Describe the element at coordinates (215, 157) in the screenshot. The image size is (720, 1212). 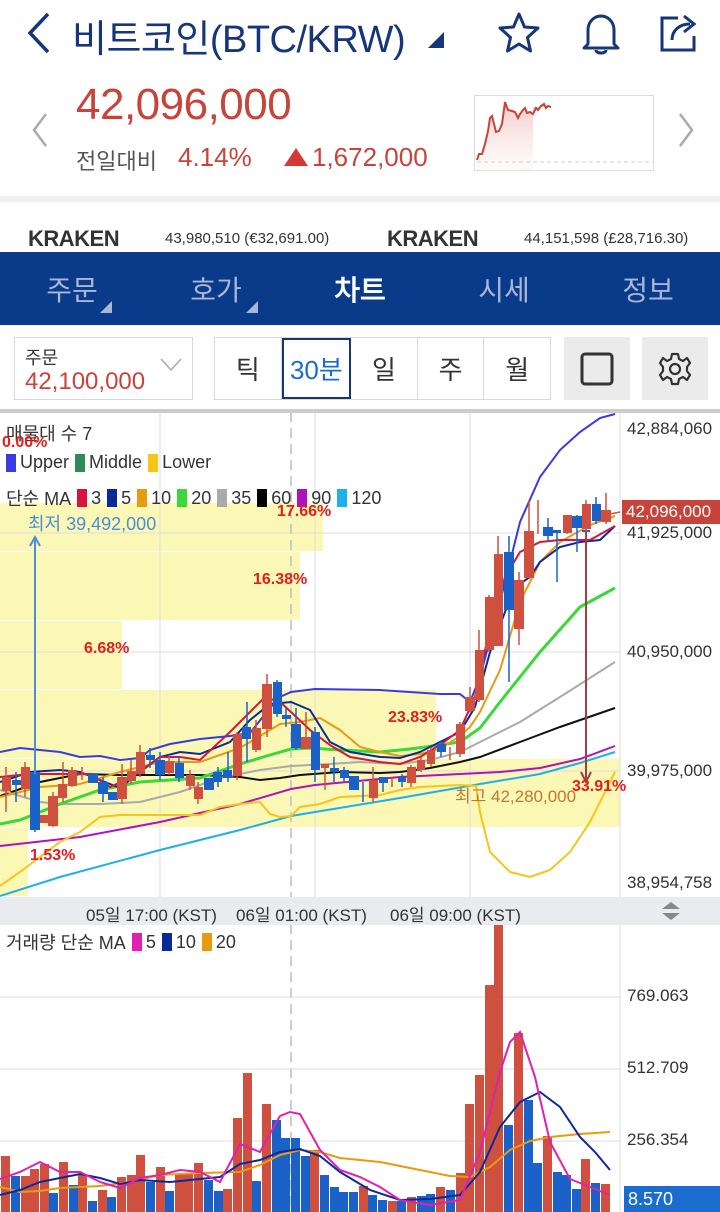
I see `change-percent: 4.14%` at that location.